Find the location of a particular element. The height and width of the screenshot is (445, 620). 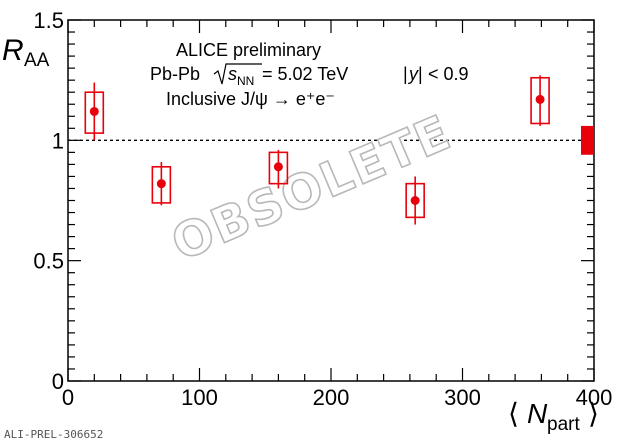

rapidity-value: < 0.9 is located at coordinates (448, 74).